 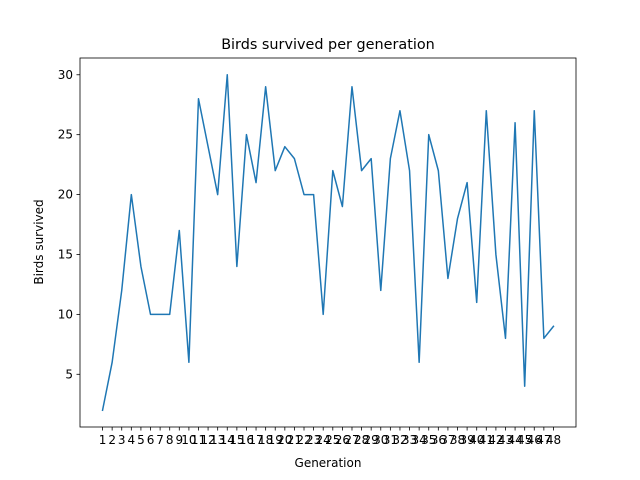 What do you see at coordinates (294, 440) in the screenshot?
I see `x-tick-label: 21` at bounding box center [294, 440].